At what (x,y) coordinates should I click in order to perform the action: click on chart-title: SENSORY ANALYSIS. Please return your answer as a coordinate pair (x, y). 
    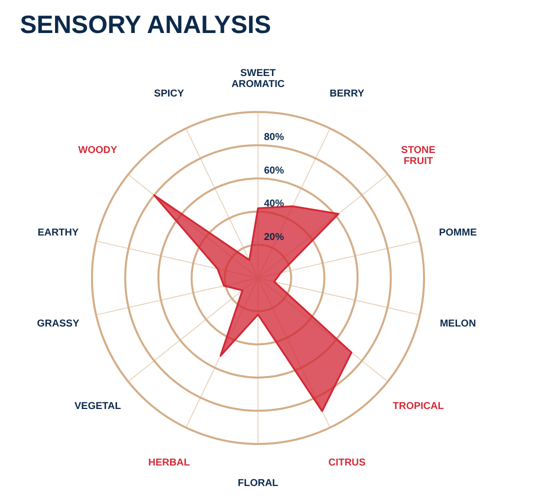
    Looking at the image, I should click on (146, 24).